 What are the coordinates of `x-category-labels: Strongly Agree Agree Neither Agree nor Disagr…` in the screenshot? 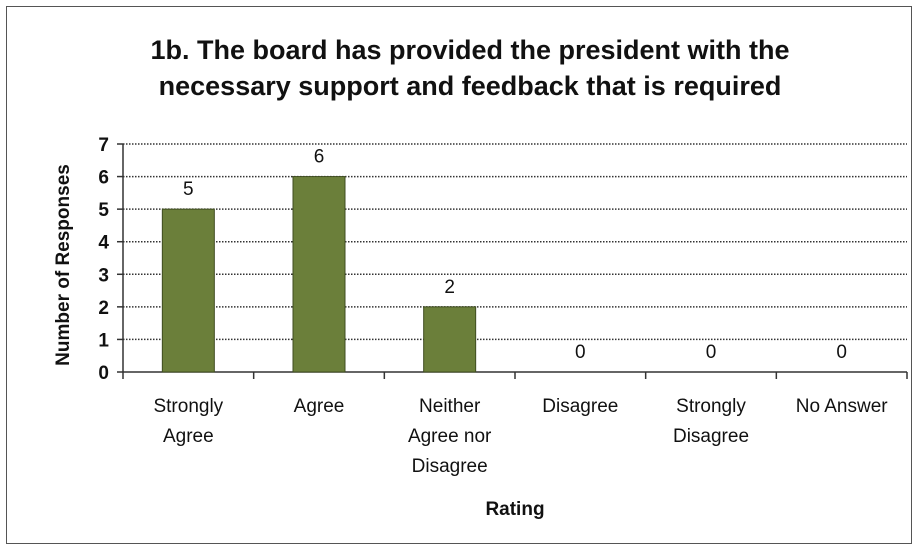 It's located at (520, 436).